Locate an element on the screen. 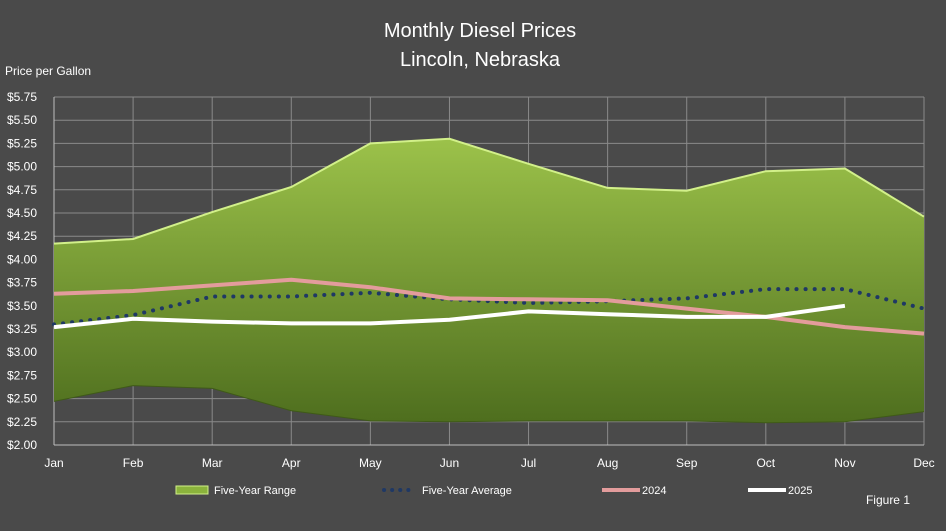 Image resolution: width=946 pixels, height=531 pixels. y-tick-label: $5.25 is located at coordinates (22, 143).